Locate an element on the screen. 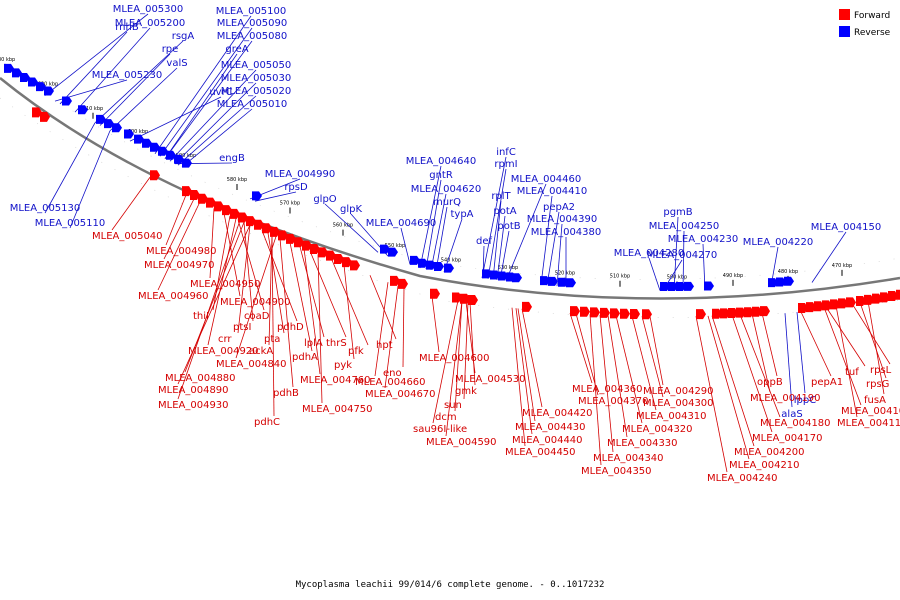 The height and width of the screenshot is (600, 900). reverse-gene-label: rsgA is located at coordinates (183, 36).